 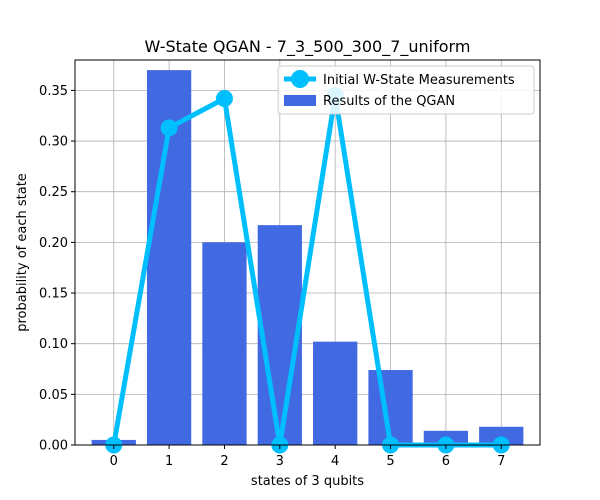 What do you see at coordinates (446, 461) in the screenshot?
I see `x-tick-label: 6` at bounding box center [446, 461].